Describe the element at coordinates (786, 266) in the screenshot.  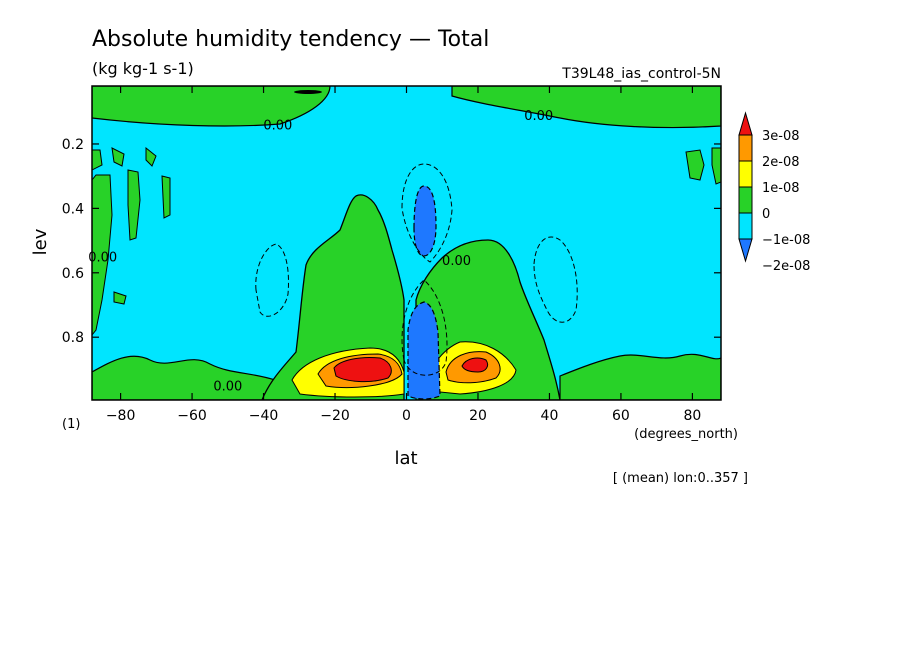
I see `colorbar-label: −2e-08` at that location.